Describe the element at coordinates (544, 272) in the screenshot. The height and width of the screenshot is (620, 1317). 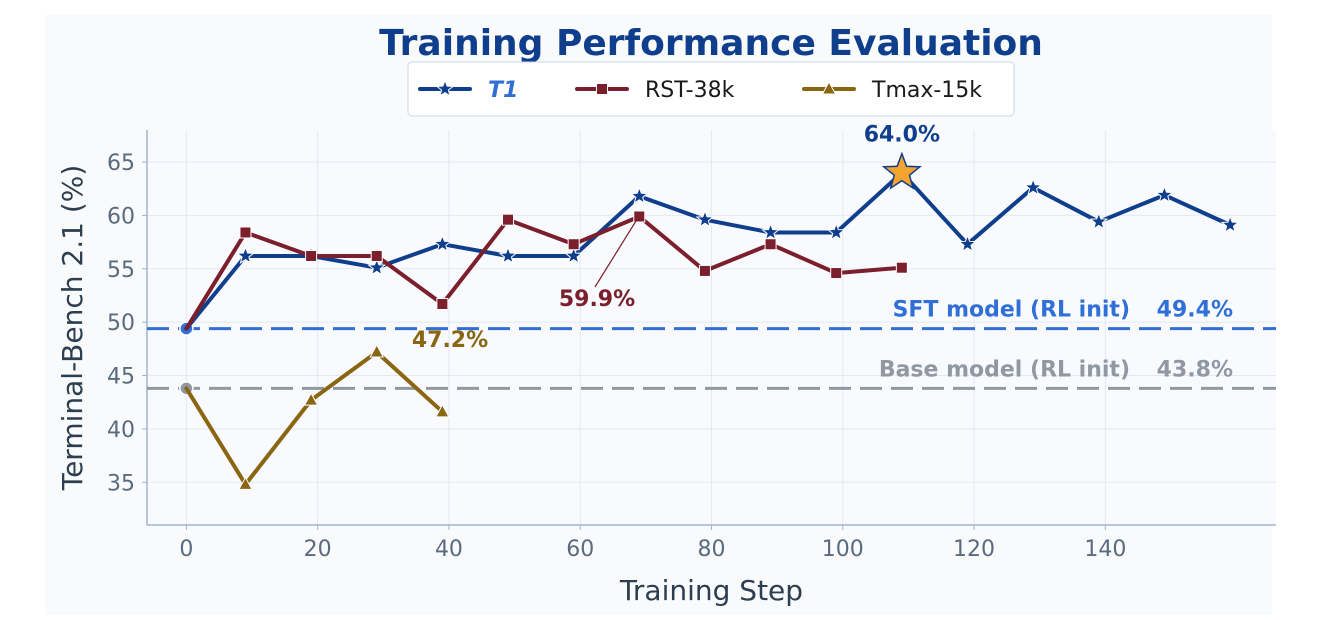
I see `series-line-RST-38k` at that location.